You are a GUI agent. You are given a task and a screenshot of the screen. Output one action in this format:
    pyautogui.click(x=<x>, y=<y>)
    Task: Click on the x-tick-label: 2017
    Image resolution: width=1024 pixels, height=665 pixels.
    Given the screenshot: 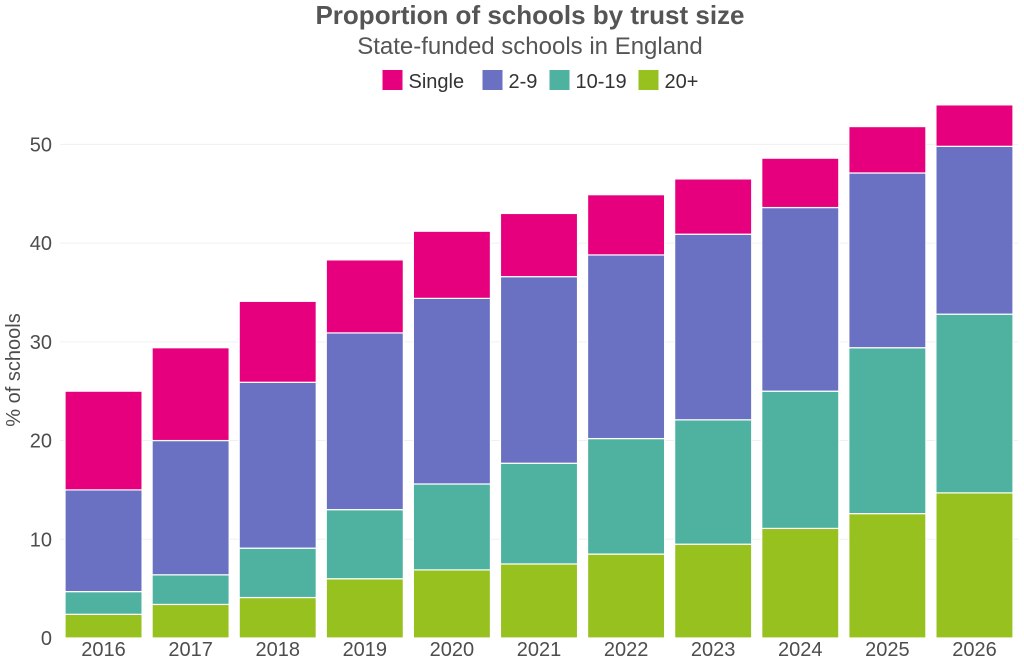 What is the action you would take?
    pyautogui.click(x=190, y=650)
    